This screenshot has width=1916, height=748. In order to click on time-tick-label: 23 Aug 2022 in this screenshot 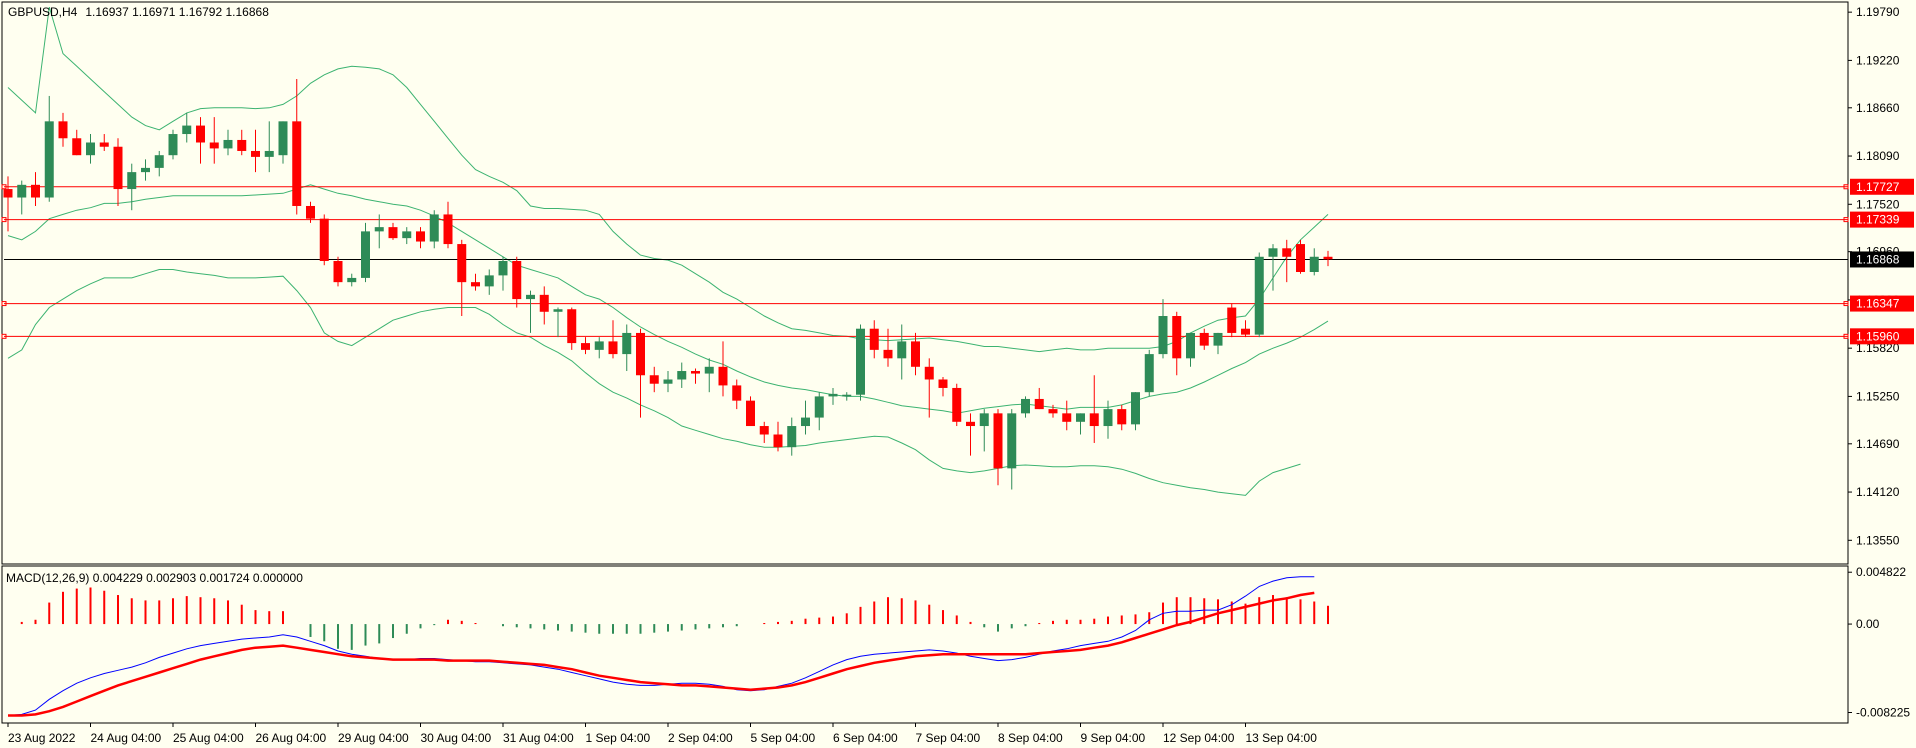, I will do `click(42, 738)`.